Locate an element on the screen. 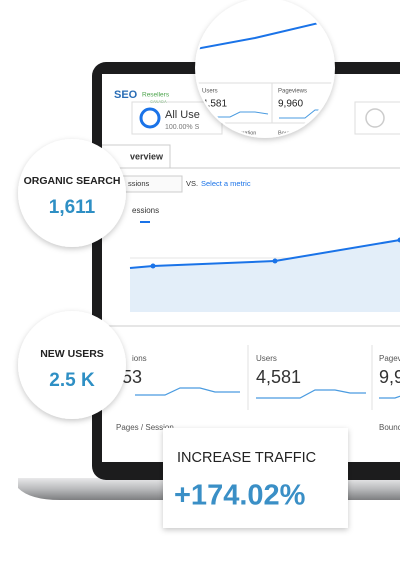  stat-label: ORGANIC SEARCH is located at coordinates (72, 181).